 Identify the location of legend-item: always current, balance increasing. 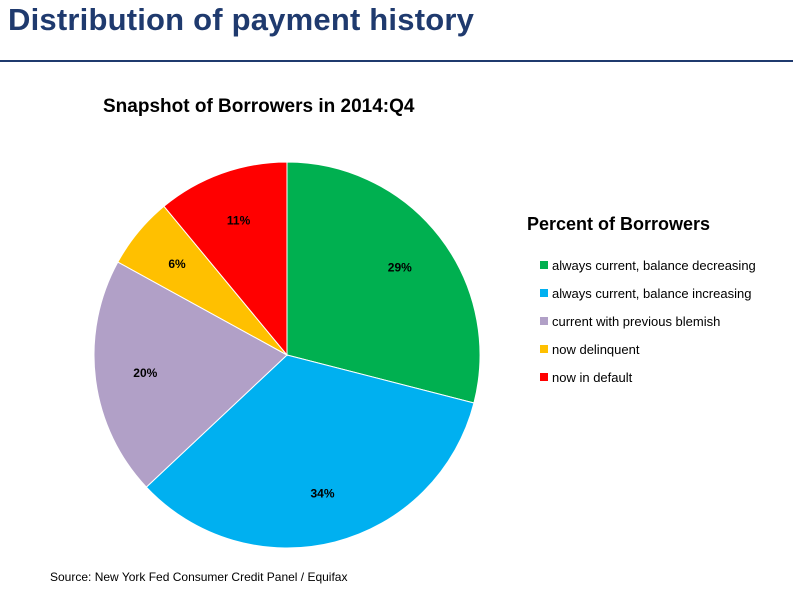
(641, 293).